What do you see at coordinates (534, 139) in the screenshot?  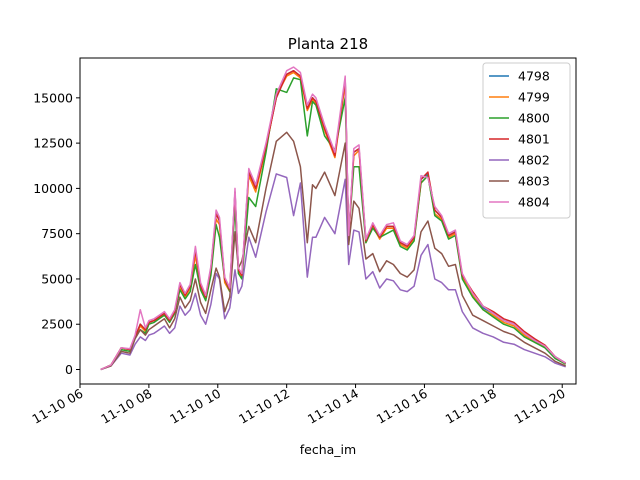 I see `legend-label: 4801` at bounding box center [534, 139].